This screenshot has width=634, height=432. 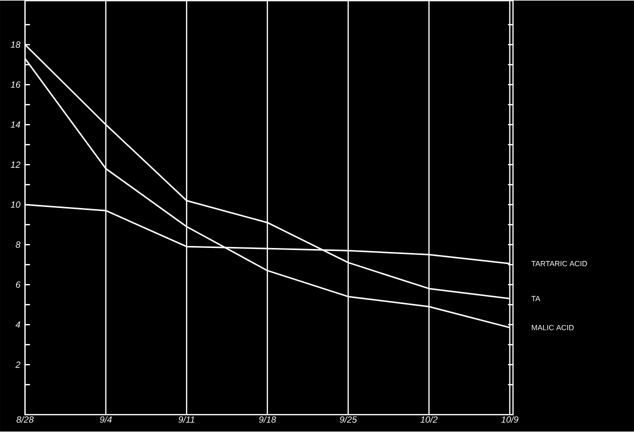 What do you see at coordinates (15, 85) in the screenshot?
I see `y-tick-label: 16` at bounding box center [15, 85].